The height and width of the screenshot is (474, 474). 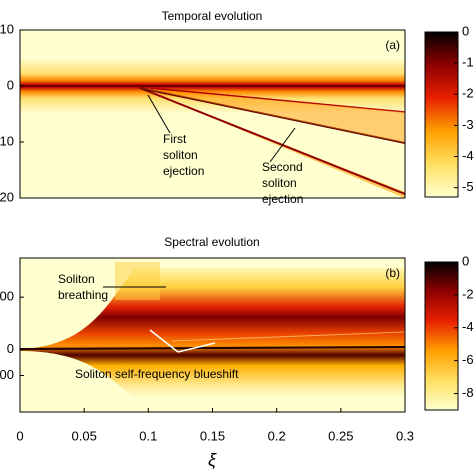 What do you see at coordinates (468, 62) in the screenshot?
I see `colorbar-tick-label: -1` at bounding box center [468, 62].